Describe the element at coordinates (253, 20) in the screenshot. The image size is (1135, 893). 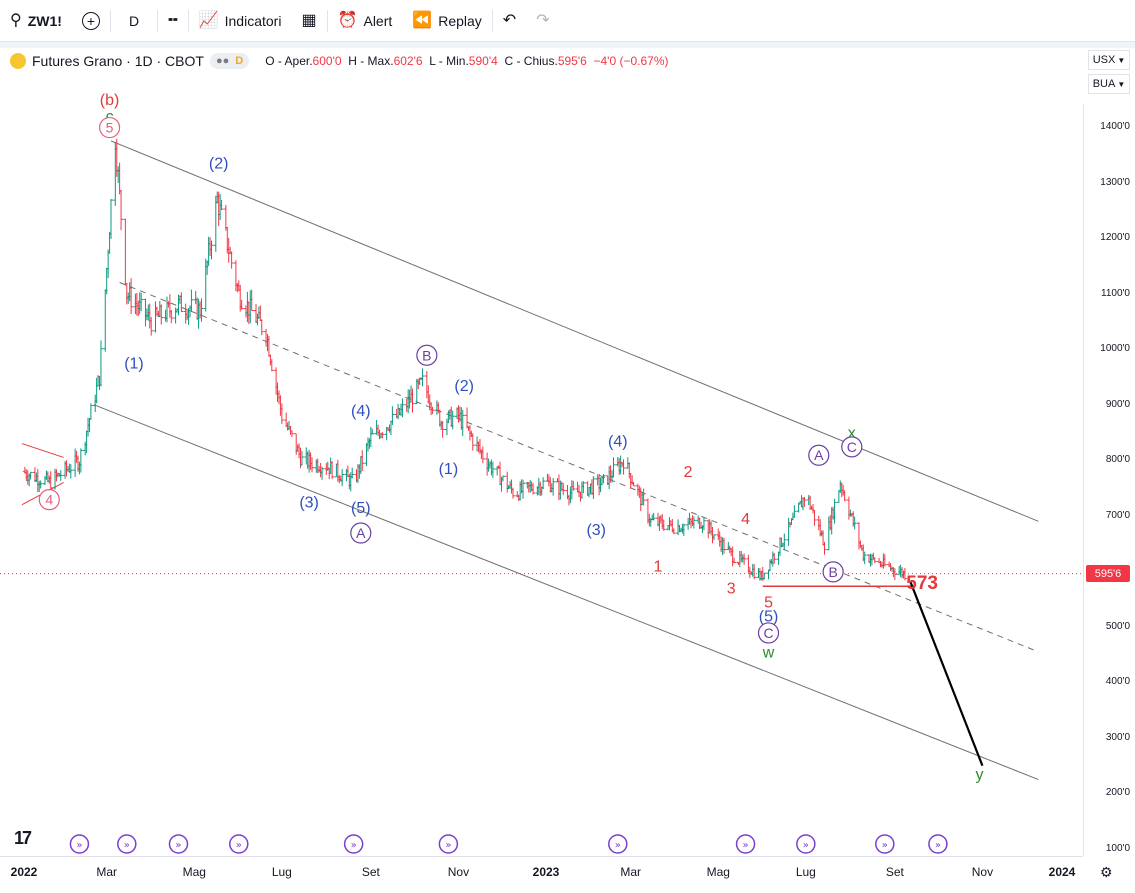
I see `indicators-label: Indicatori` at that location.